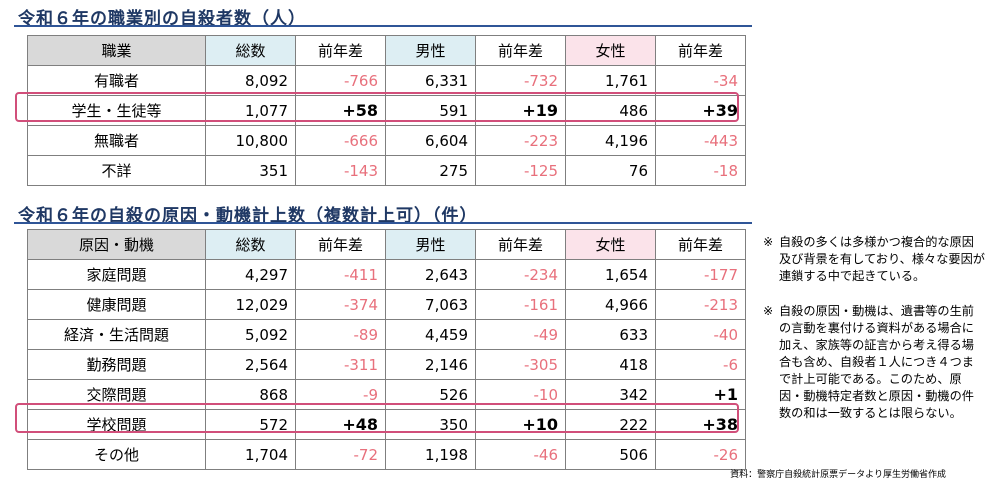 The height and width of the screenshot is (486, 986). What do you see at coordinates (116, 80) in the screenshot?
I see `row-label: 有職者` at bounding box center [116, 80].